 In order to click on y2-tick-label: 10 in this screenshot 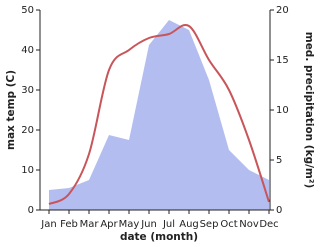, I will do `click(282, 110)`.